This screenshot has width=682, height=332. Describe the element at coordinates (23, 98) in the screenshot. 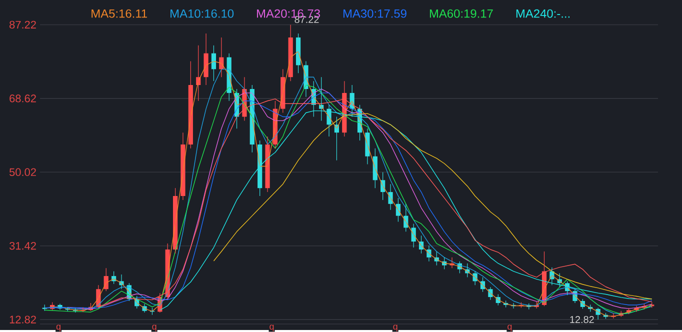

I see `y-tick-label: 68.62` at that location.